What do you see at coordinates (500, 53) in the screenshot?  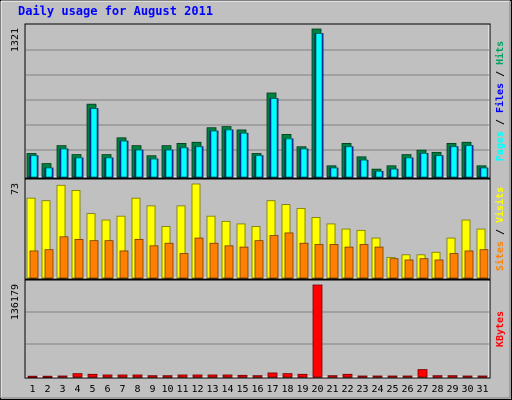 I see `legend-hits: Hits` at bounding box center [500, 53].